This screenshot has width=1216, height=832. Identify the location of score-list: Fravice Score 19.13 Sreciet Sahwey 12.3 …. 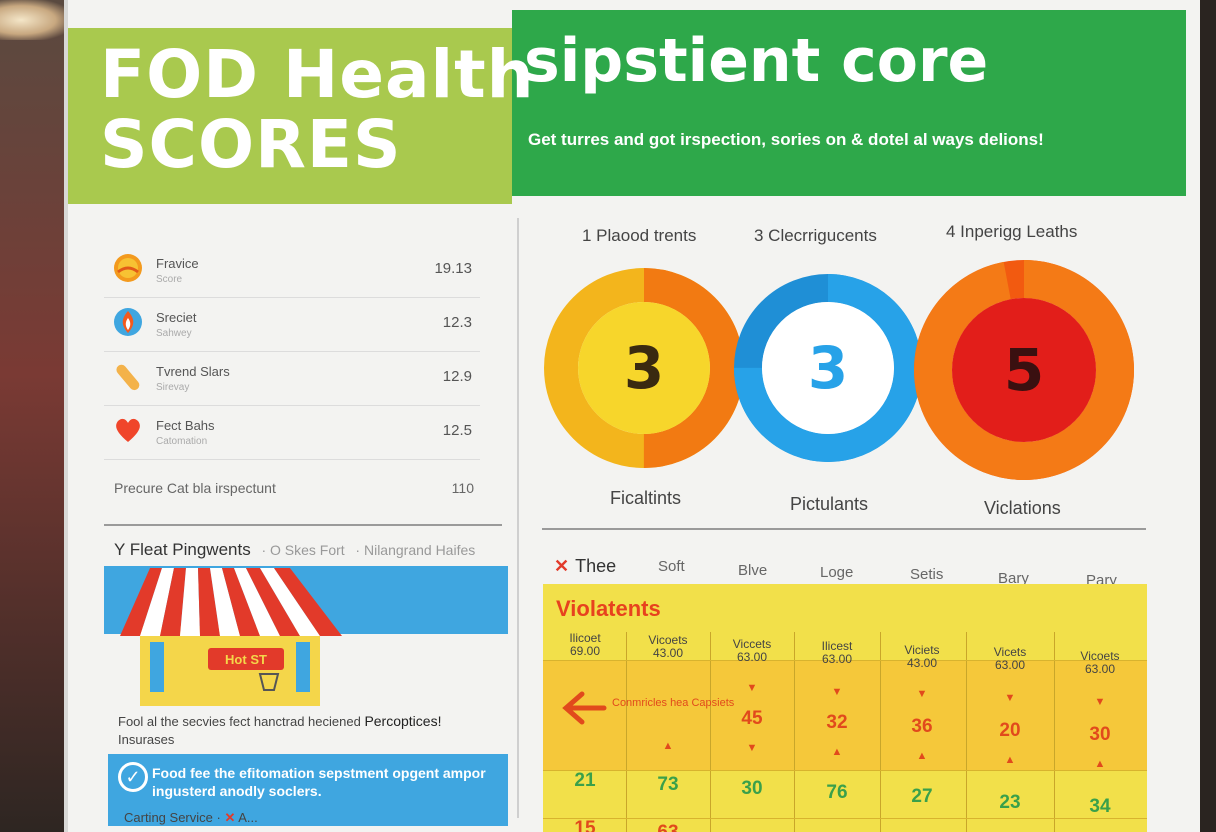
(292, 352).